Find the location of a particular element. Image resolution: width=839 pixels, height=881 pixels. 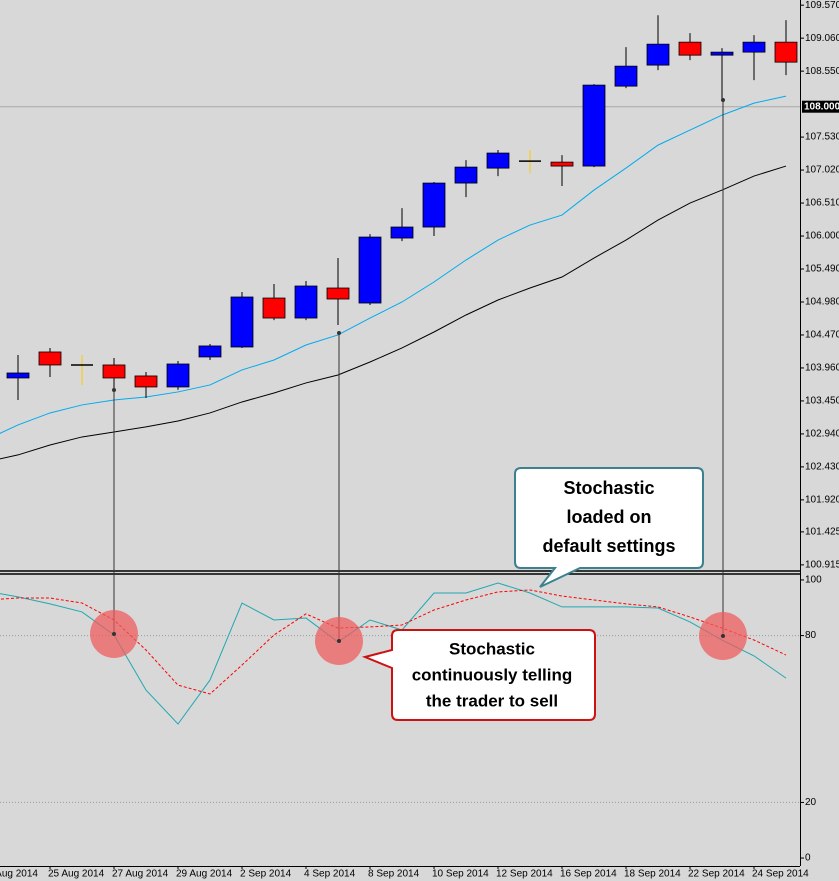

y-tick-label: 80 is located at coordinates (811, 635).